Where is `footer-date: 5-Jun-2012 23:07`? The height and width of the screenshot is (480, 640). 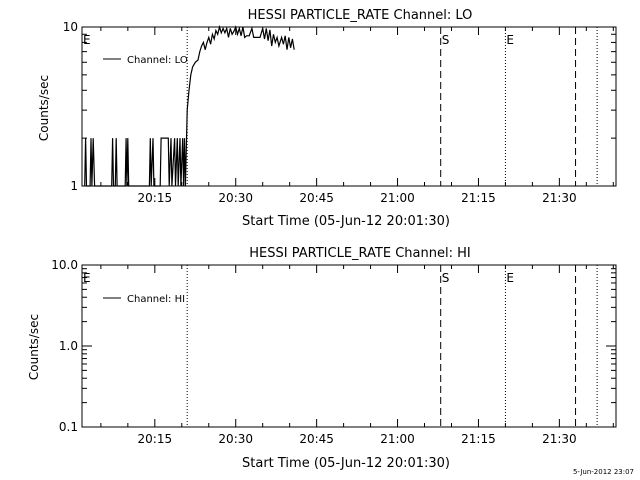
footer-date: 5-Jun-2012 23:07 is located at coordinates (603, 472).